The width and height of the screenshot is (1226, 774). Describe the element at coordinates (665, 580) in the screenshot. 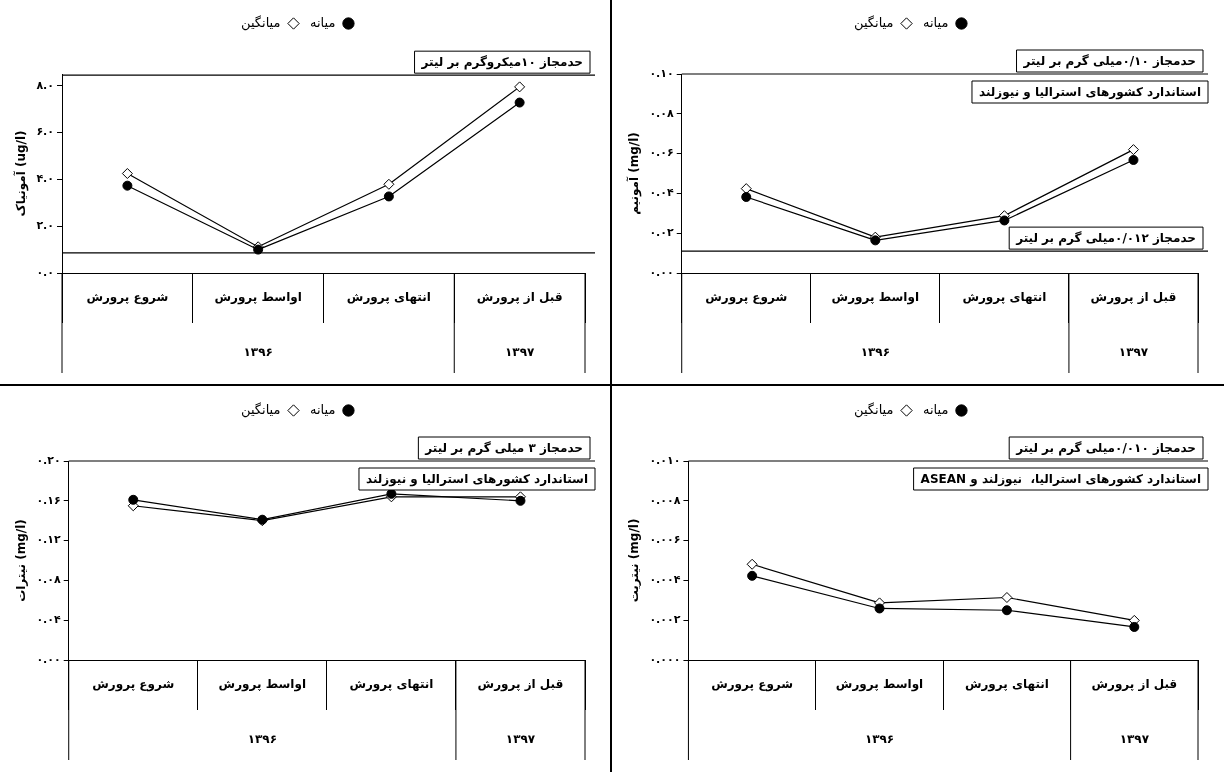

I see `y-tick-label: ۰.۰۰۴` at that location.